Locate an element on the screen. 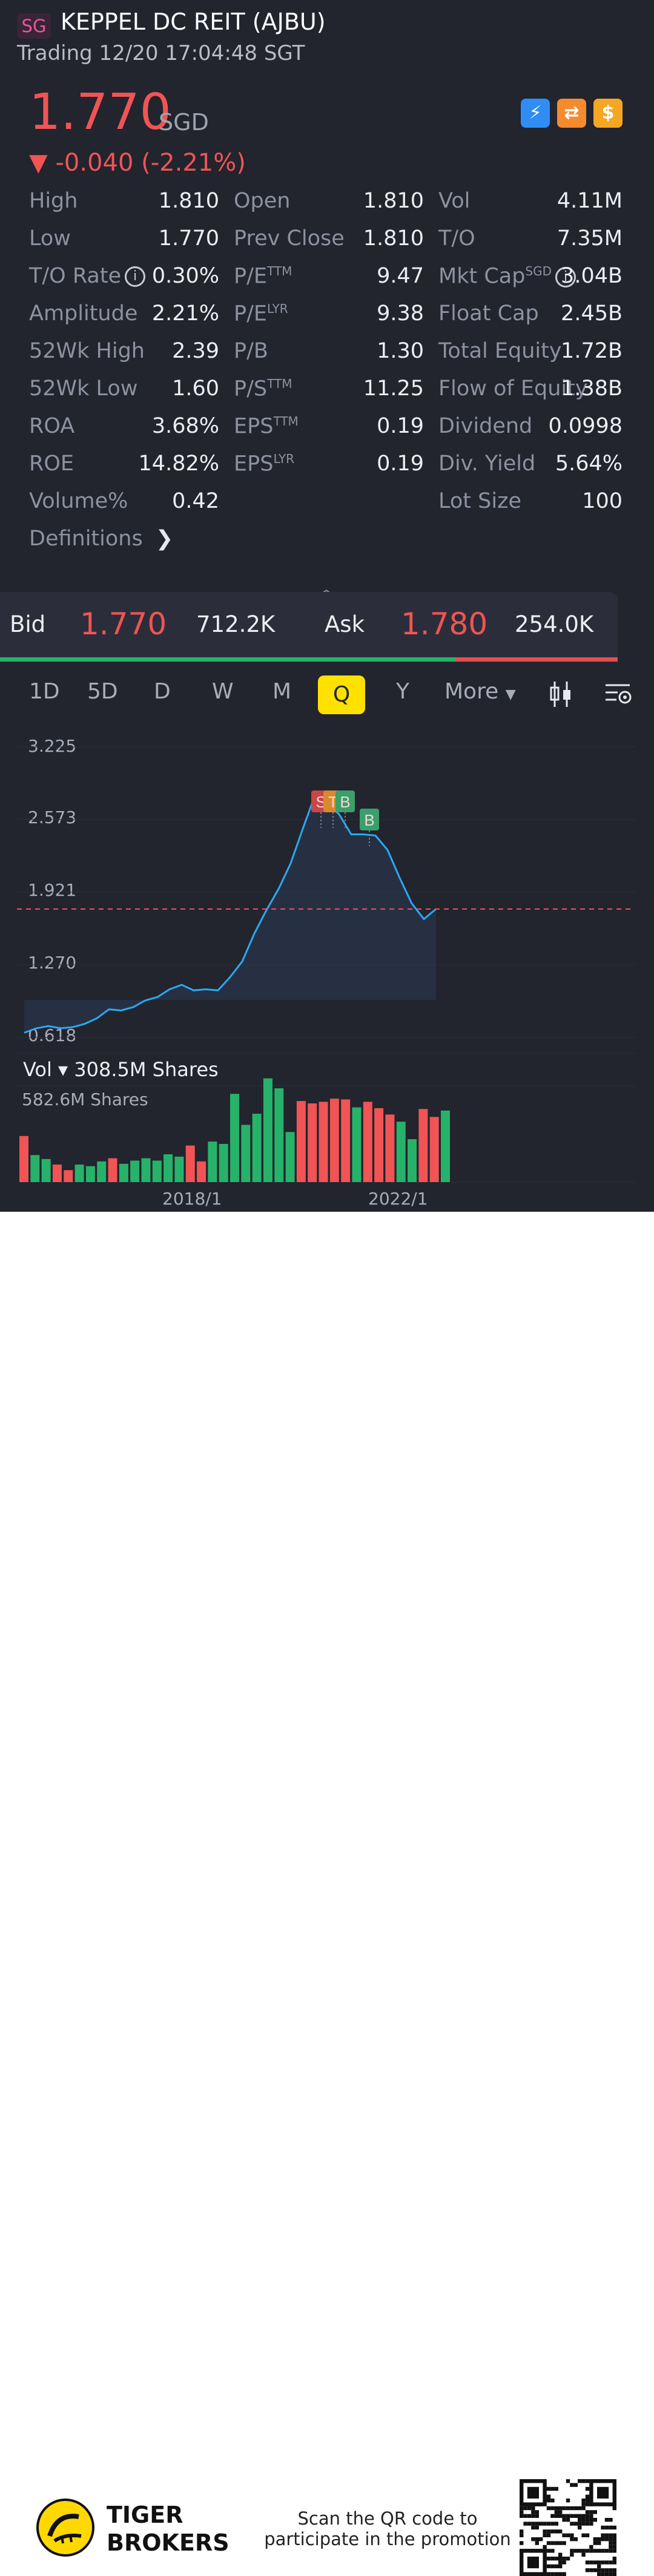 The image size is (654, 2576). trading-status: Trading 12/20 17:04:48 SGT is located at coordinates (161, 53).